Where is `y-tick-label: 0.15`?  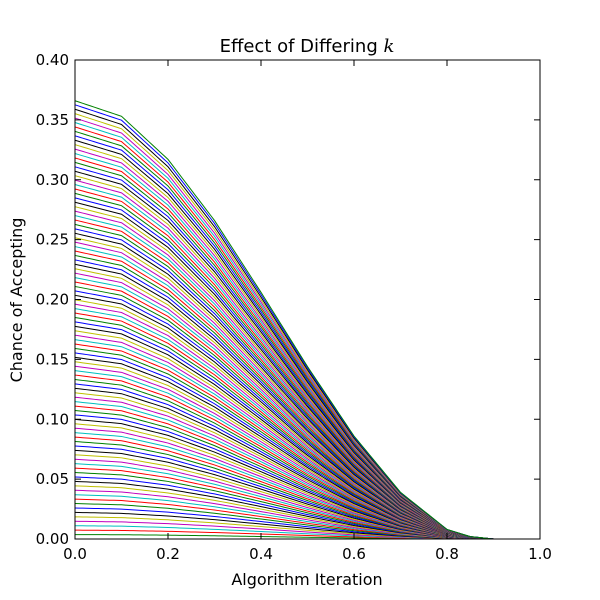
y-tick-label: 0.15 is located at coordinates (52, 359).